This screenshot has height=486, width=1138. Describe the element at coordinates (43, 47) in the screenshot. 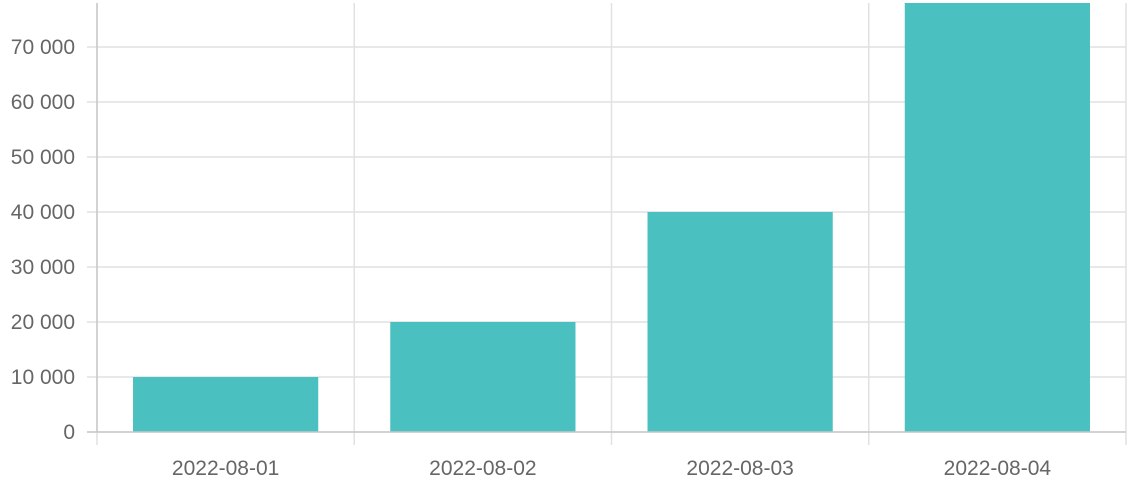

I see `y-tick-label: 70 000` at that location.